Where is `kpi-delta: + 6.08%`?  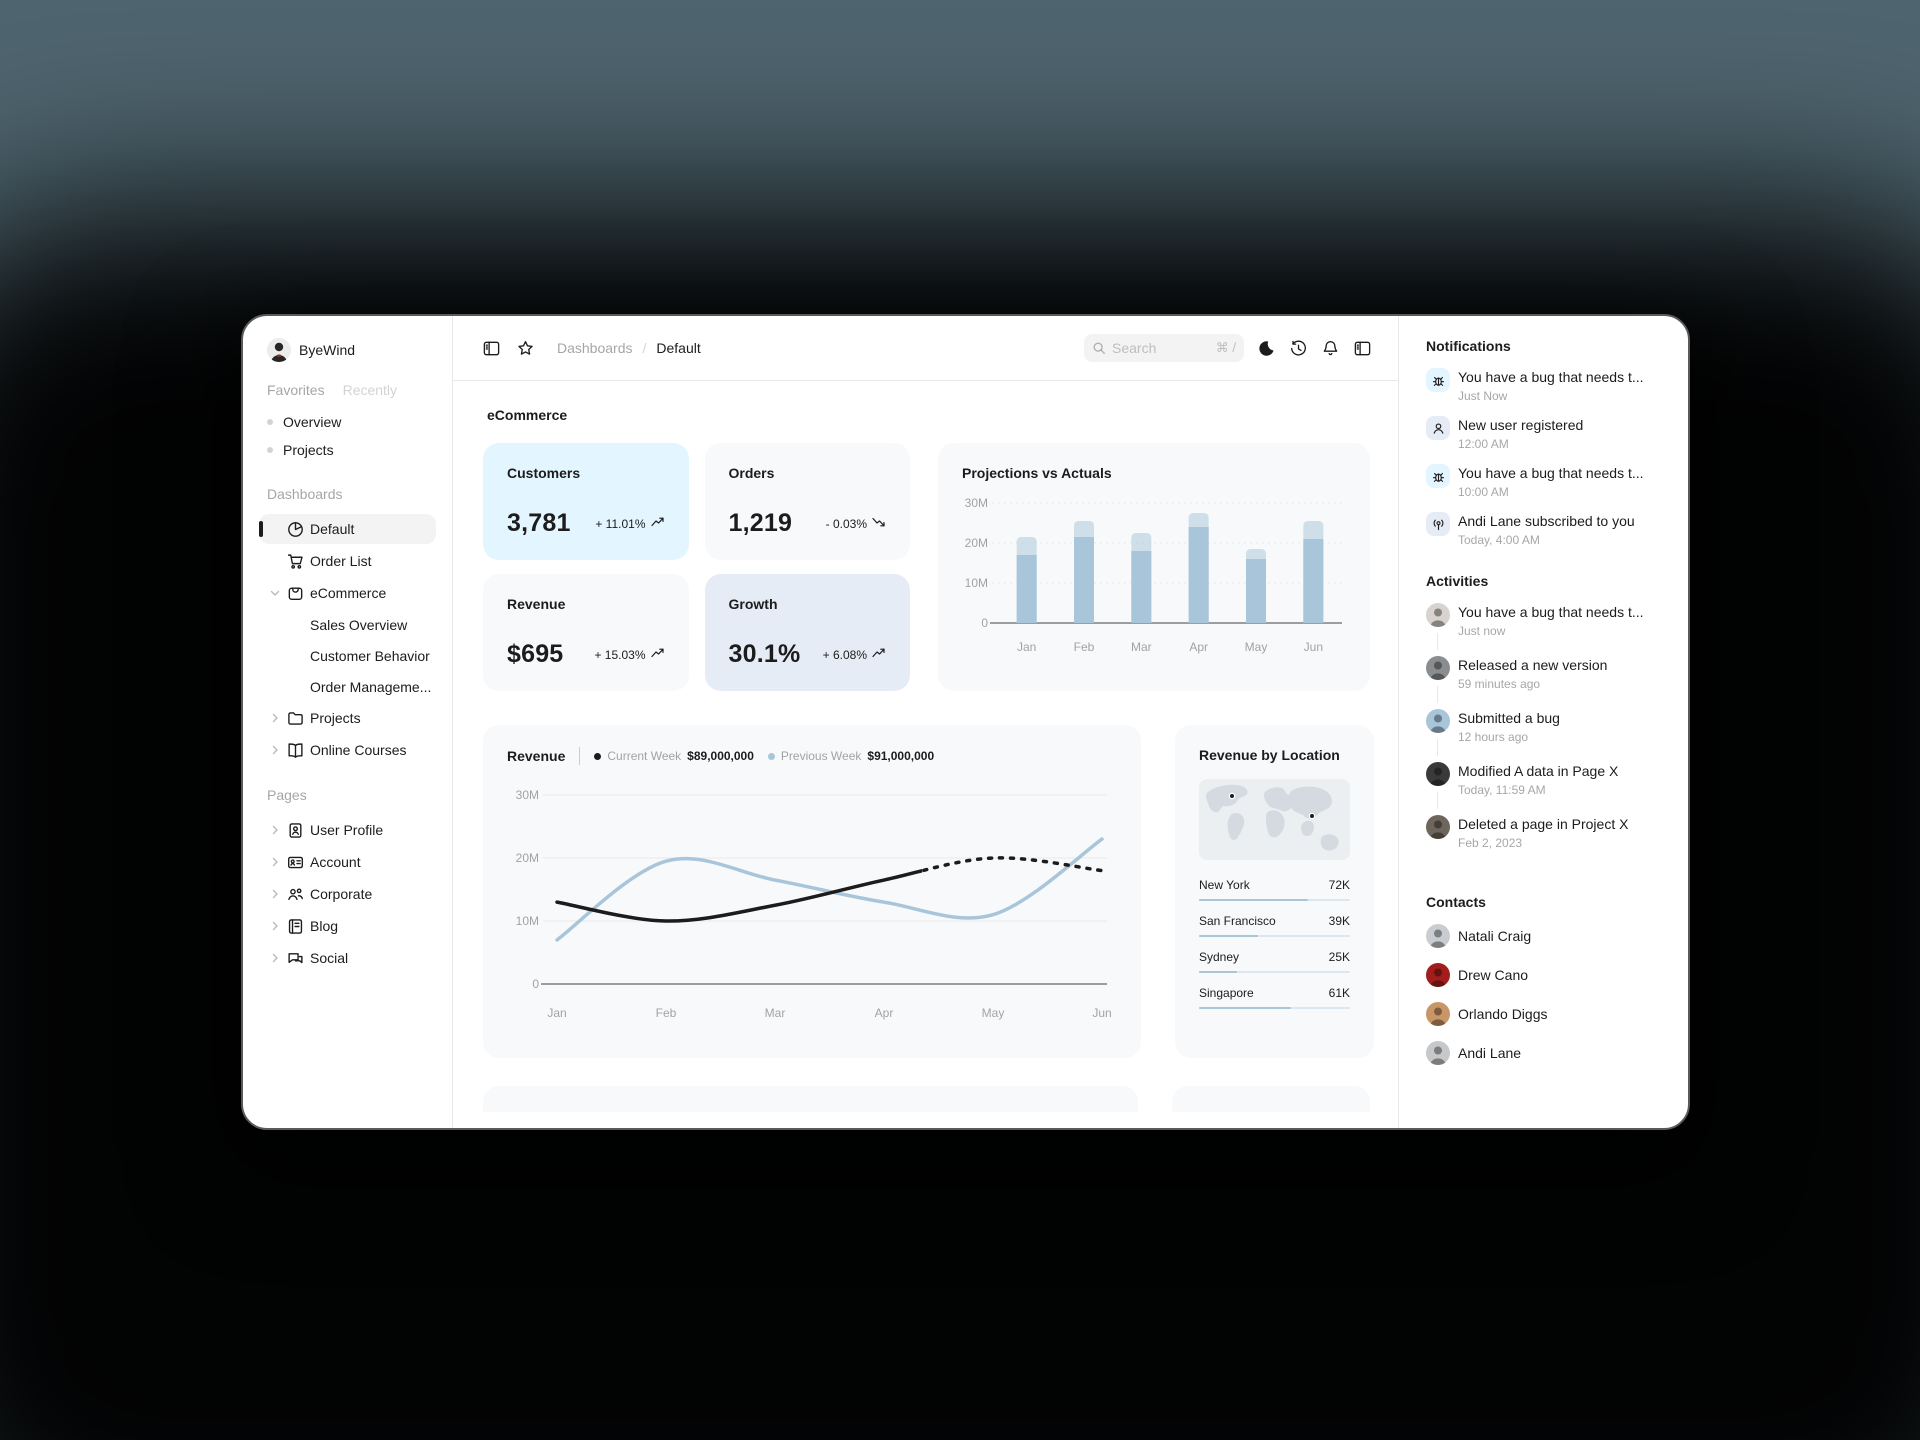 kpi-delta: + 6.08% is located at coordinates (854, 654).